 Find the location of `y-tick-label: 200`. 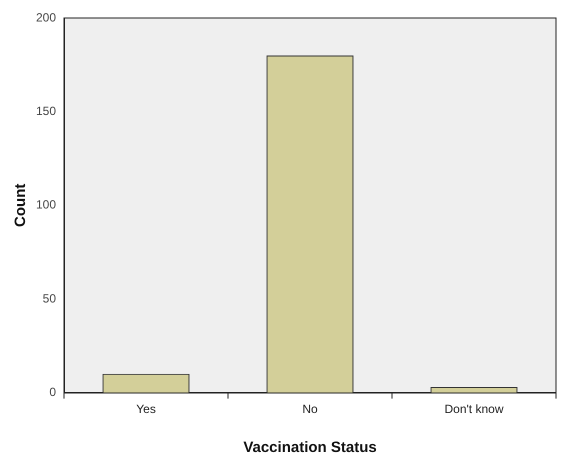

y-tick-label: 200 is located at coordinates (46, 17).